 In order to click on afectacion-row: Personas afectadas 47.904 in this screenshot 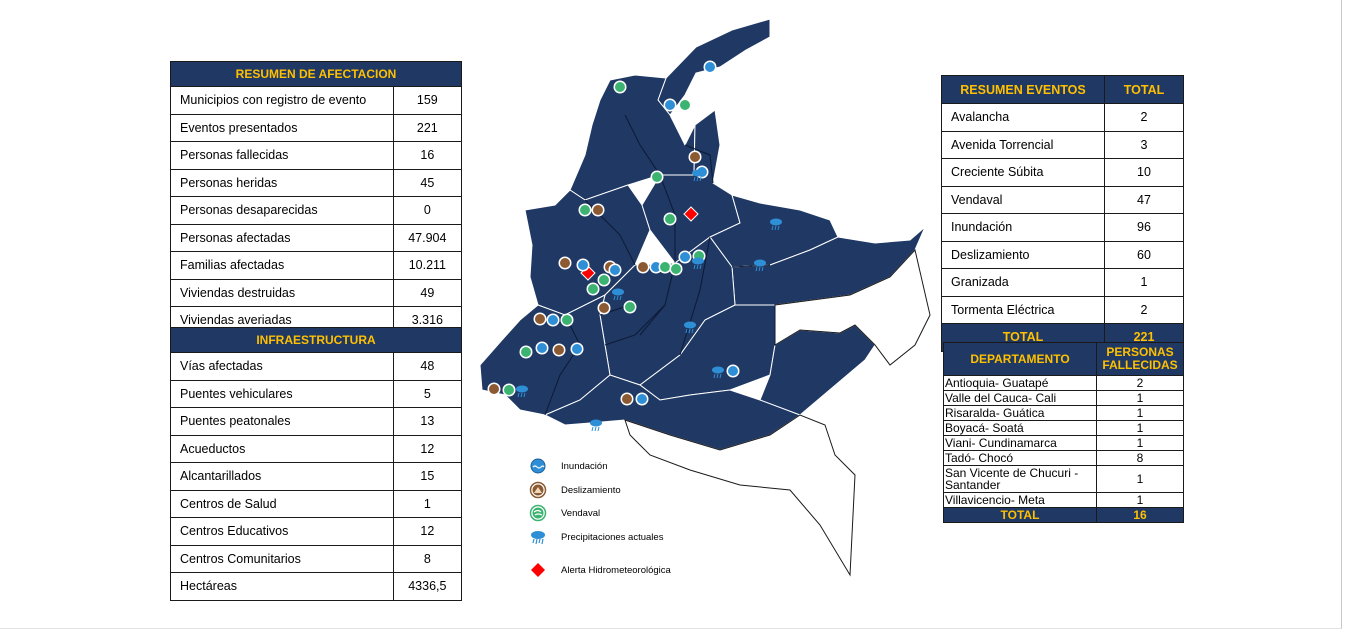, I will do `click(316, 237)`.